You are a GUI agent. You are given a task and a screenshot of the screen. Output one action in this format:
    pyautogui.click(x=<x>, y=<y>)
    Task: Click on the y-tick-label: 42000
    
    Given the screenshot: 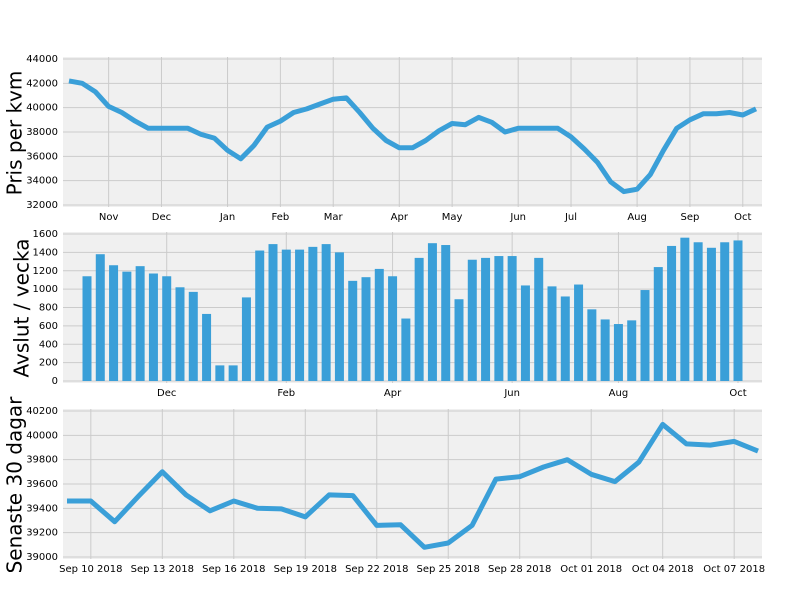 What is the action you would take?
    pyautogui.click(x=42, y=83)
    